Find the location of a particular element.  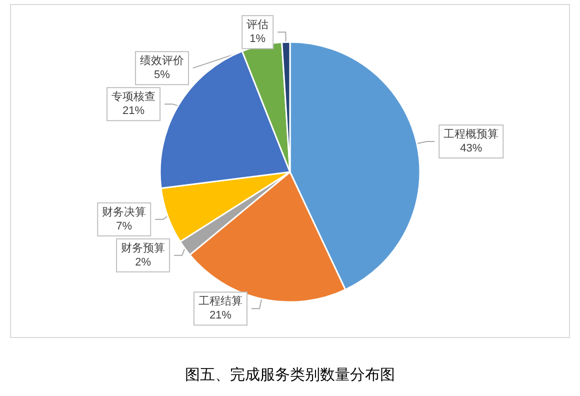

data-label: 2% is located at coordinates (143, 262).